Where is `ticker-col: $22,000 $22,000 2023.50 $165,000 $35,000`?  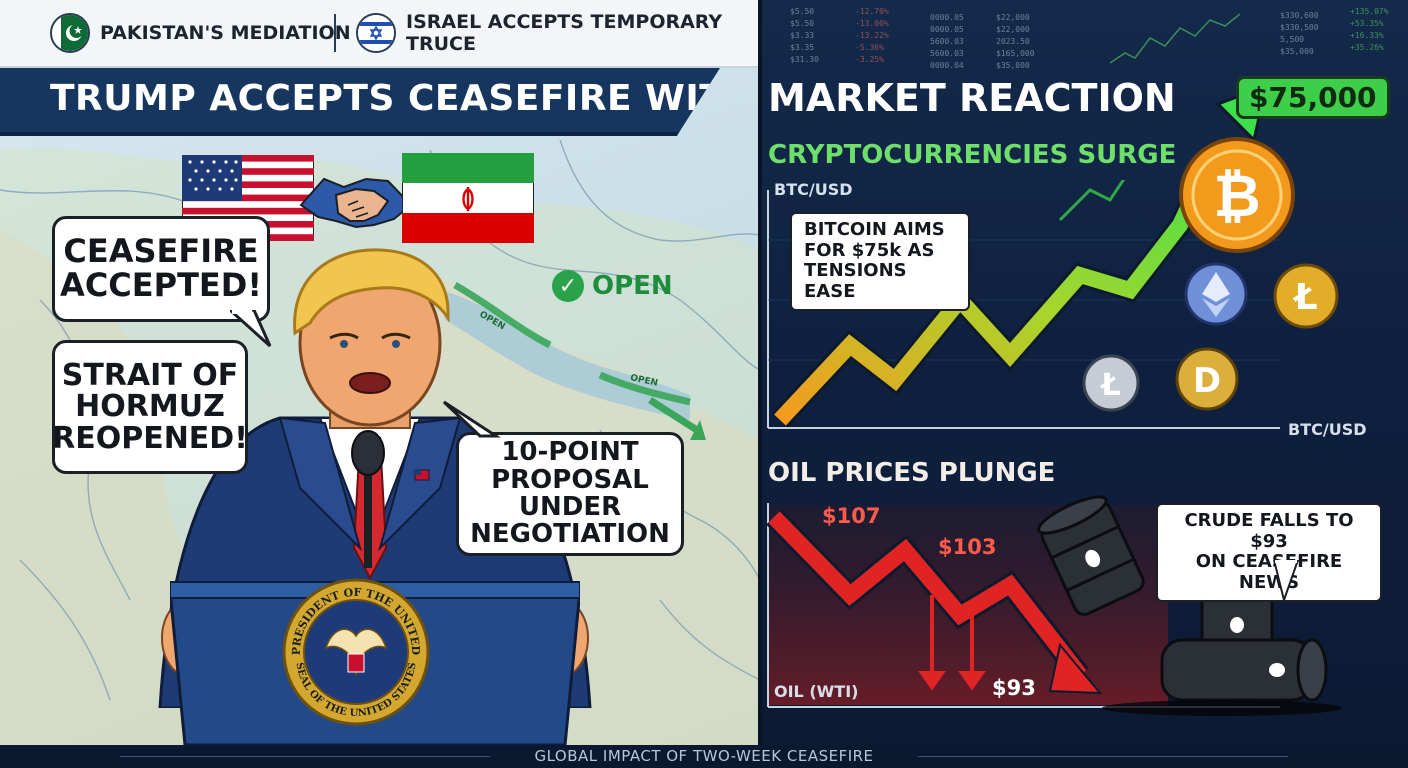
ticker-col: $22,000 $22,000 2023.50 $165,000 $35,000 is located at coordinates (1015, 41).